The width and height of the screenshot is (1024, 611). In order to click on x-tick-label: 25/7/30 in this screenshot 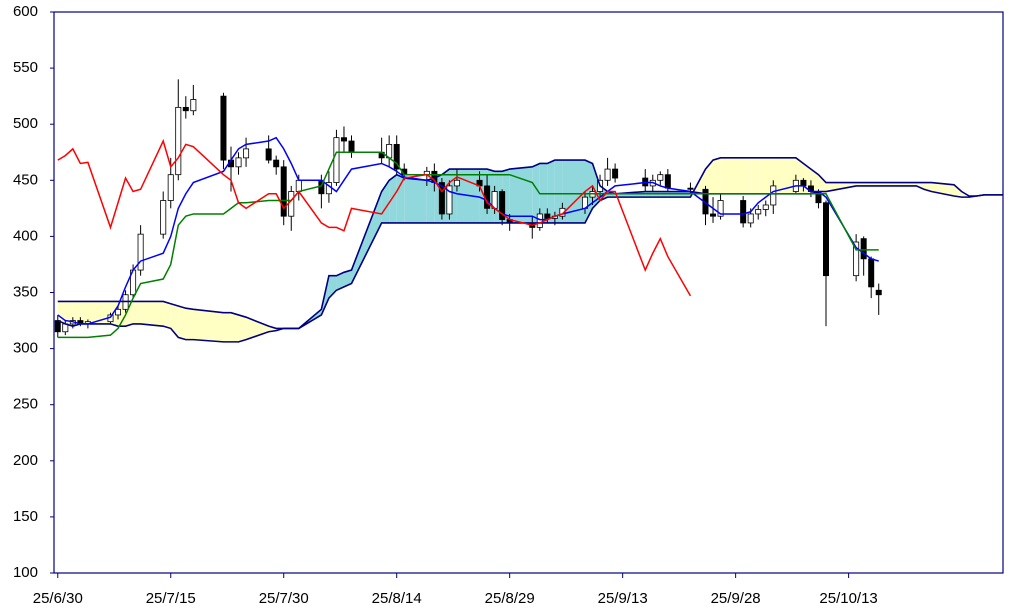, I will do `click(284, 598)`.